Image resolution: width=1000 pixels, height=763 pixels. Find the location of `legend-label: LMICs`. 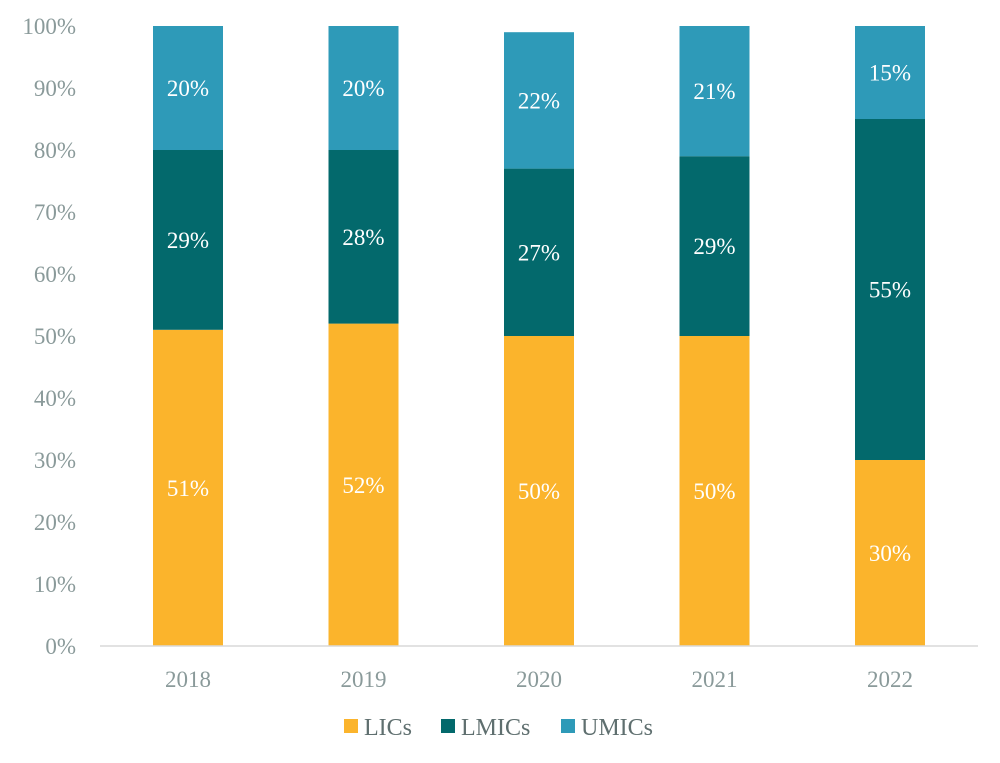

legend-label: LMICs is located at coordinates (495, 728).